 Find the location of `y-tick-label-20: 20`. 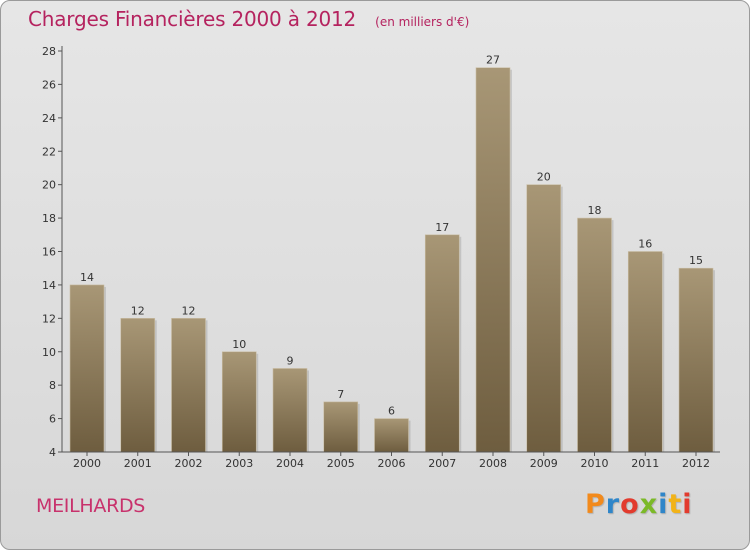

y-tick-label-20: 20 is located at coordinates (49, 185).